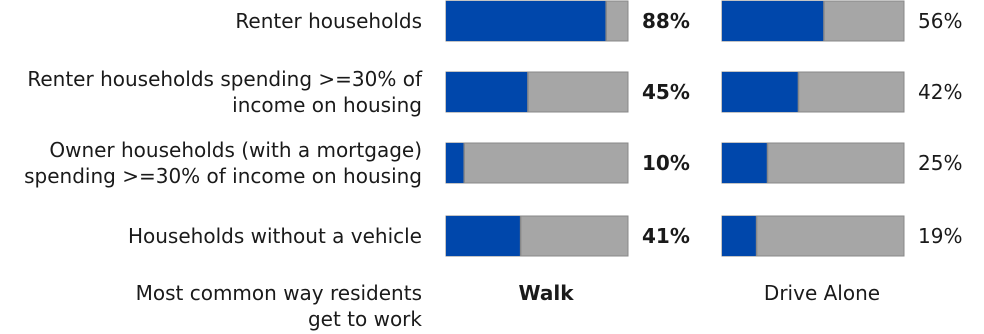  What do you see at coordinates (940, 21) in the screenshot?
I see `value-label-2-1: 56%` at bounding box center [940, 21].